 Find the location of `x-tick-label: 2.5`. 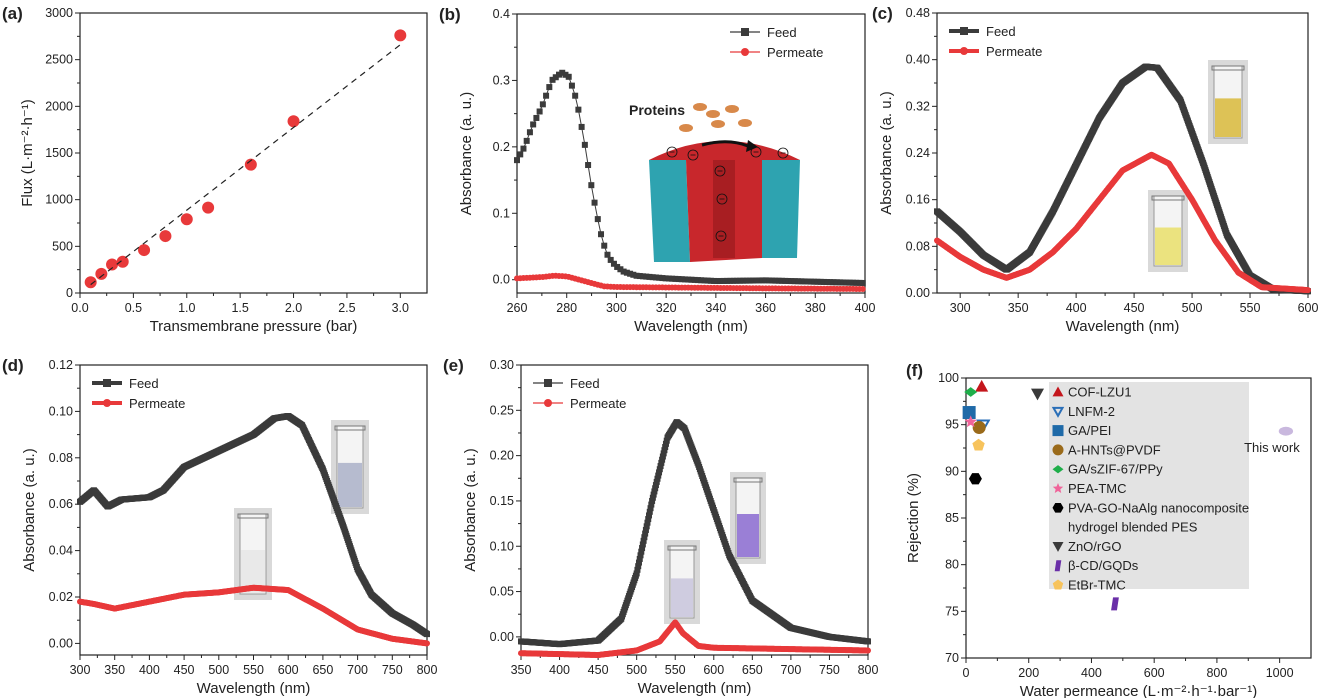

x-tick-label: 2.5 is located at coordinates (346, 308).